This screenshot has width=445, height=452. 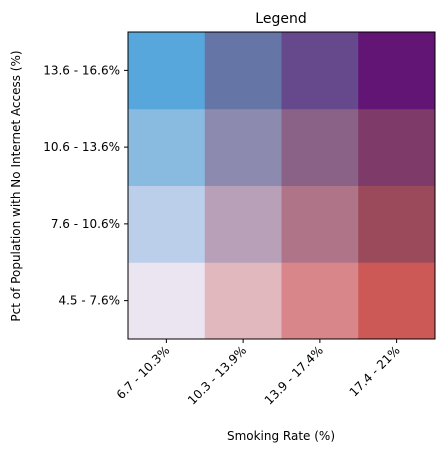 I want to click on y-tick-label: 7.6 - 10.6%, so click(x=85, y=224).